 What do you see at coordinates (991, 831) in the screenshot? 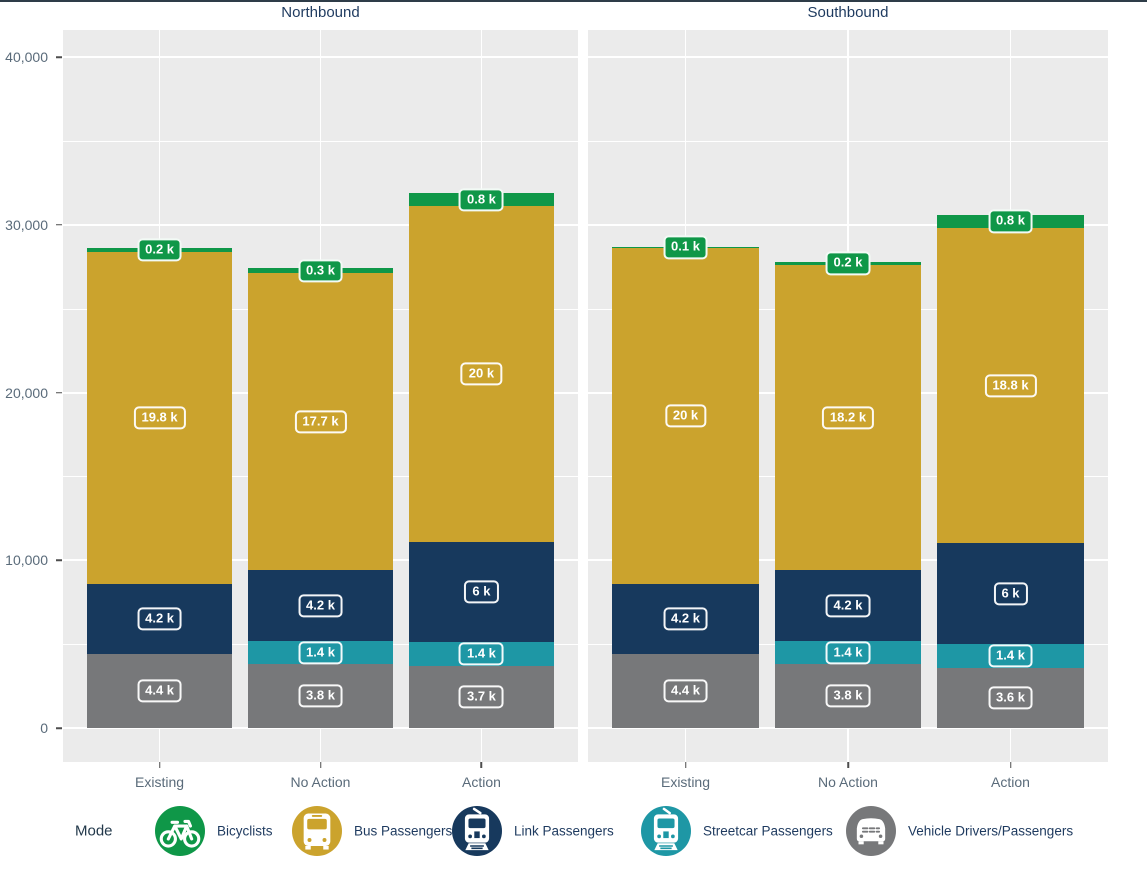
I see `legend-entry-label: Vehicle Drivers/Passengers` at bounding box center [991, 831].